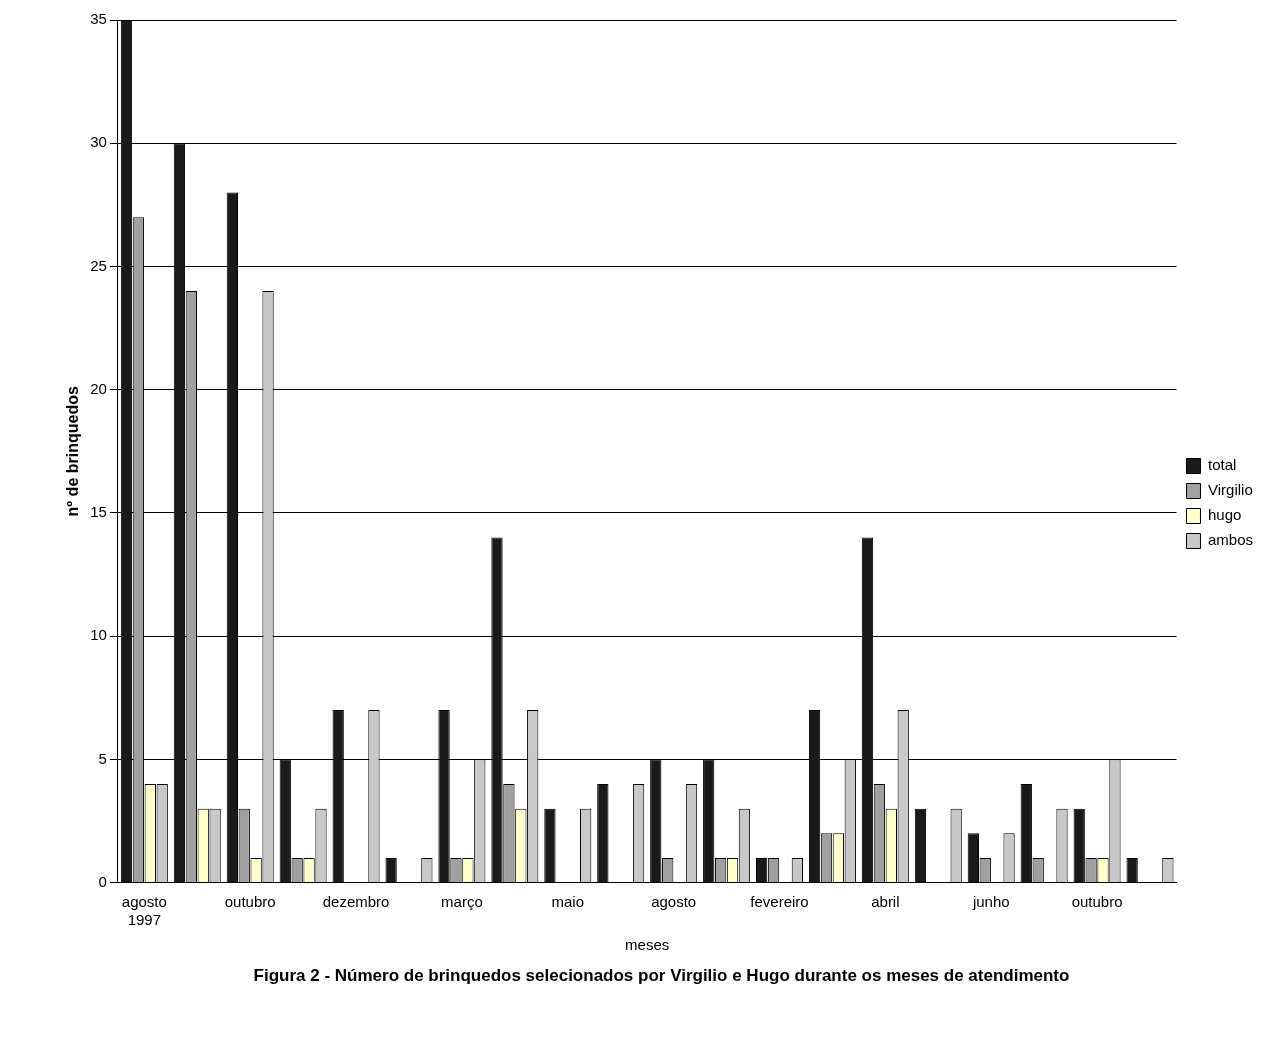  Describe the element at coordinates (1224, 515) in the screenshot. I see `legend-label: hugo` at that location.